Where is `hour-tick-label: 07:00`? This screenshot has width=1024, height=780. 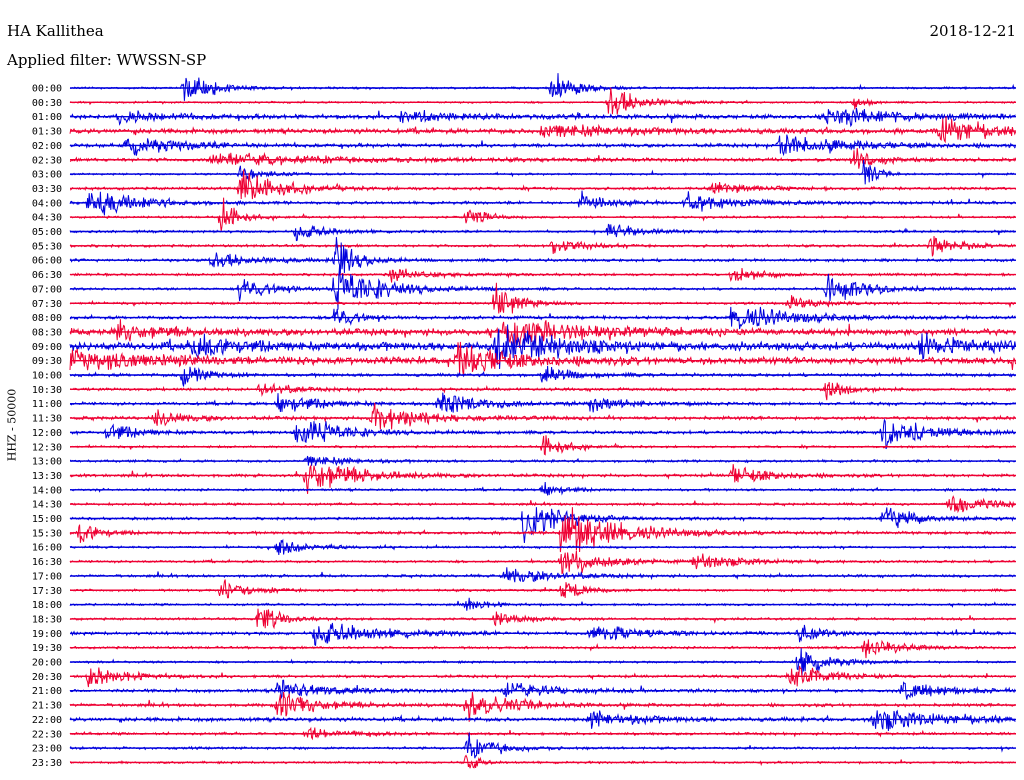
hour-tick-label: 07:00 is located at coordinates (47, 289).